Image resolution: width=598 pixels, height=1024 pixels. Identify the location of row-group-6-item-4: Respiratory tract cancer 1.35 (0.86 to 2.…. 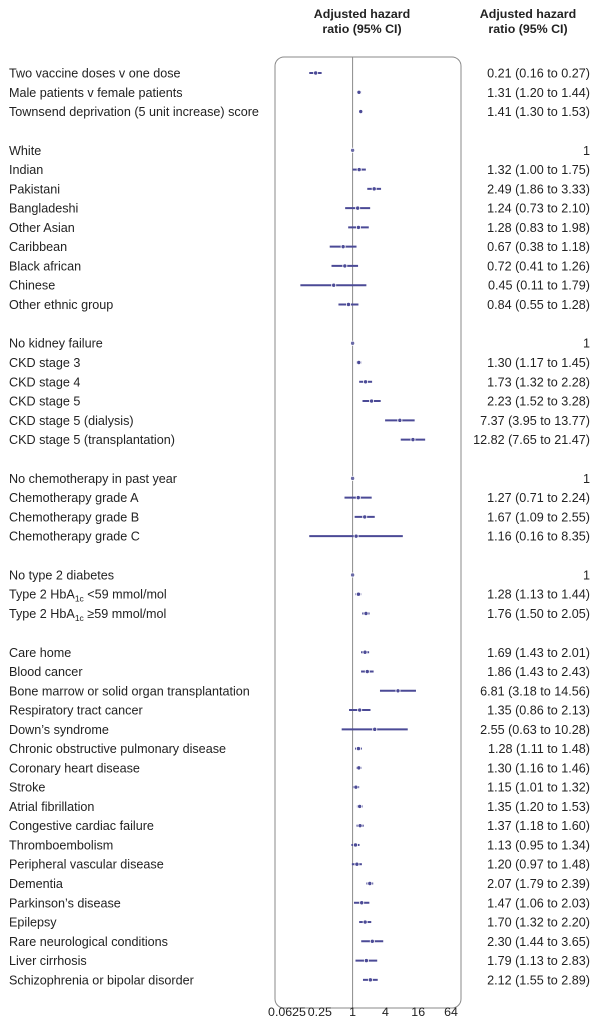
(299, 711).